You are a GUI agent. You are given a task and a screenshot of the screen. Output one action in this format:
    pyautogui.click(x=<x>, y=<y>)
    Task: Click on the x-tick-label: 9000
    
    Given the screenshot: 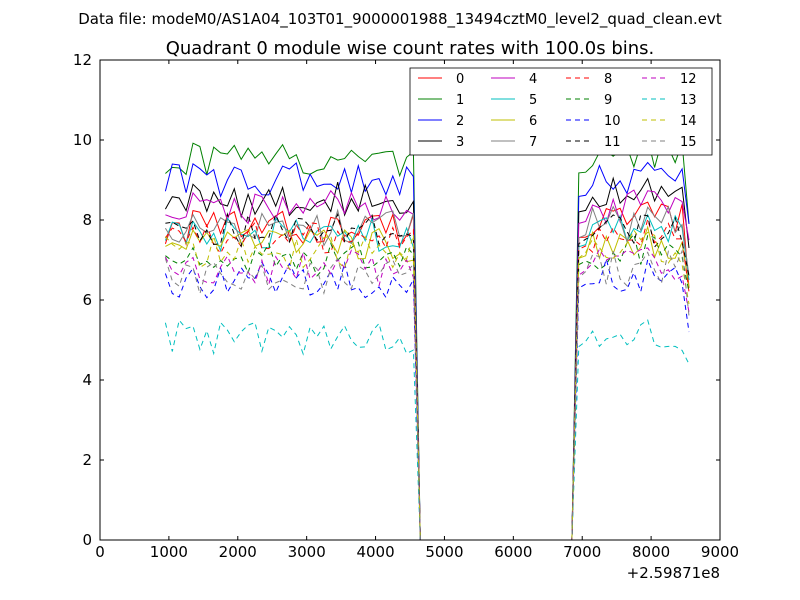 What is the action you would take?
    pyautogui.click(x=720, y=552)
    